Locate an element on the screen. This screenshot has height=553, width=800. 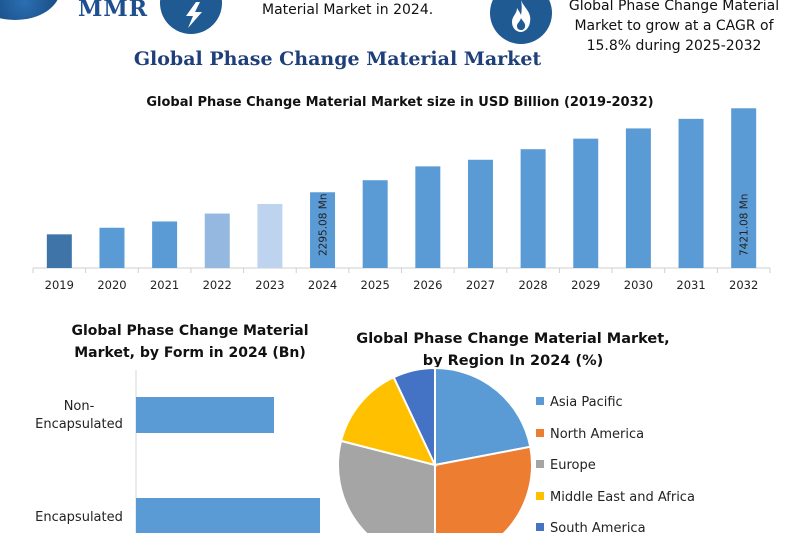
stat-line: 15.8% during 2025-2032 is located at coordinates (674, 46).